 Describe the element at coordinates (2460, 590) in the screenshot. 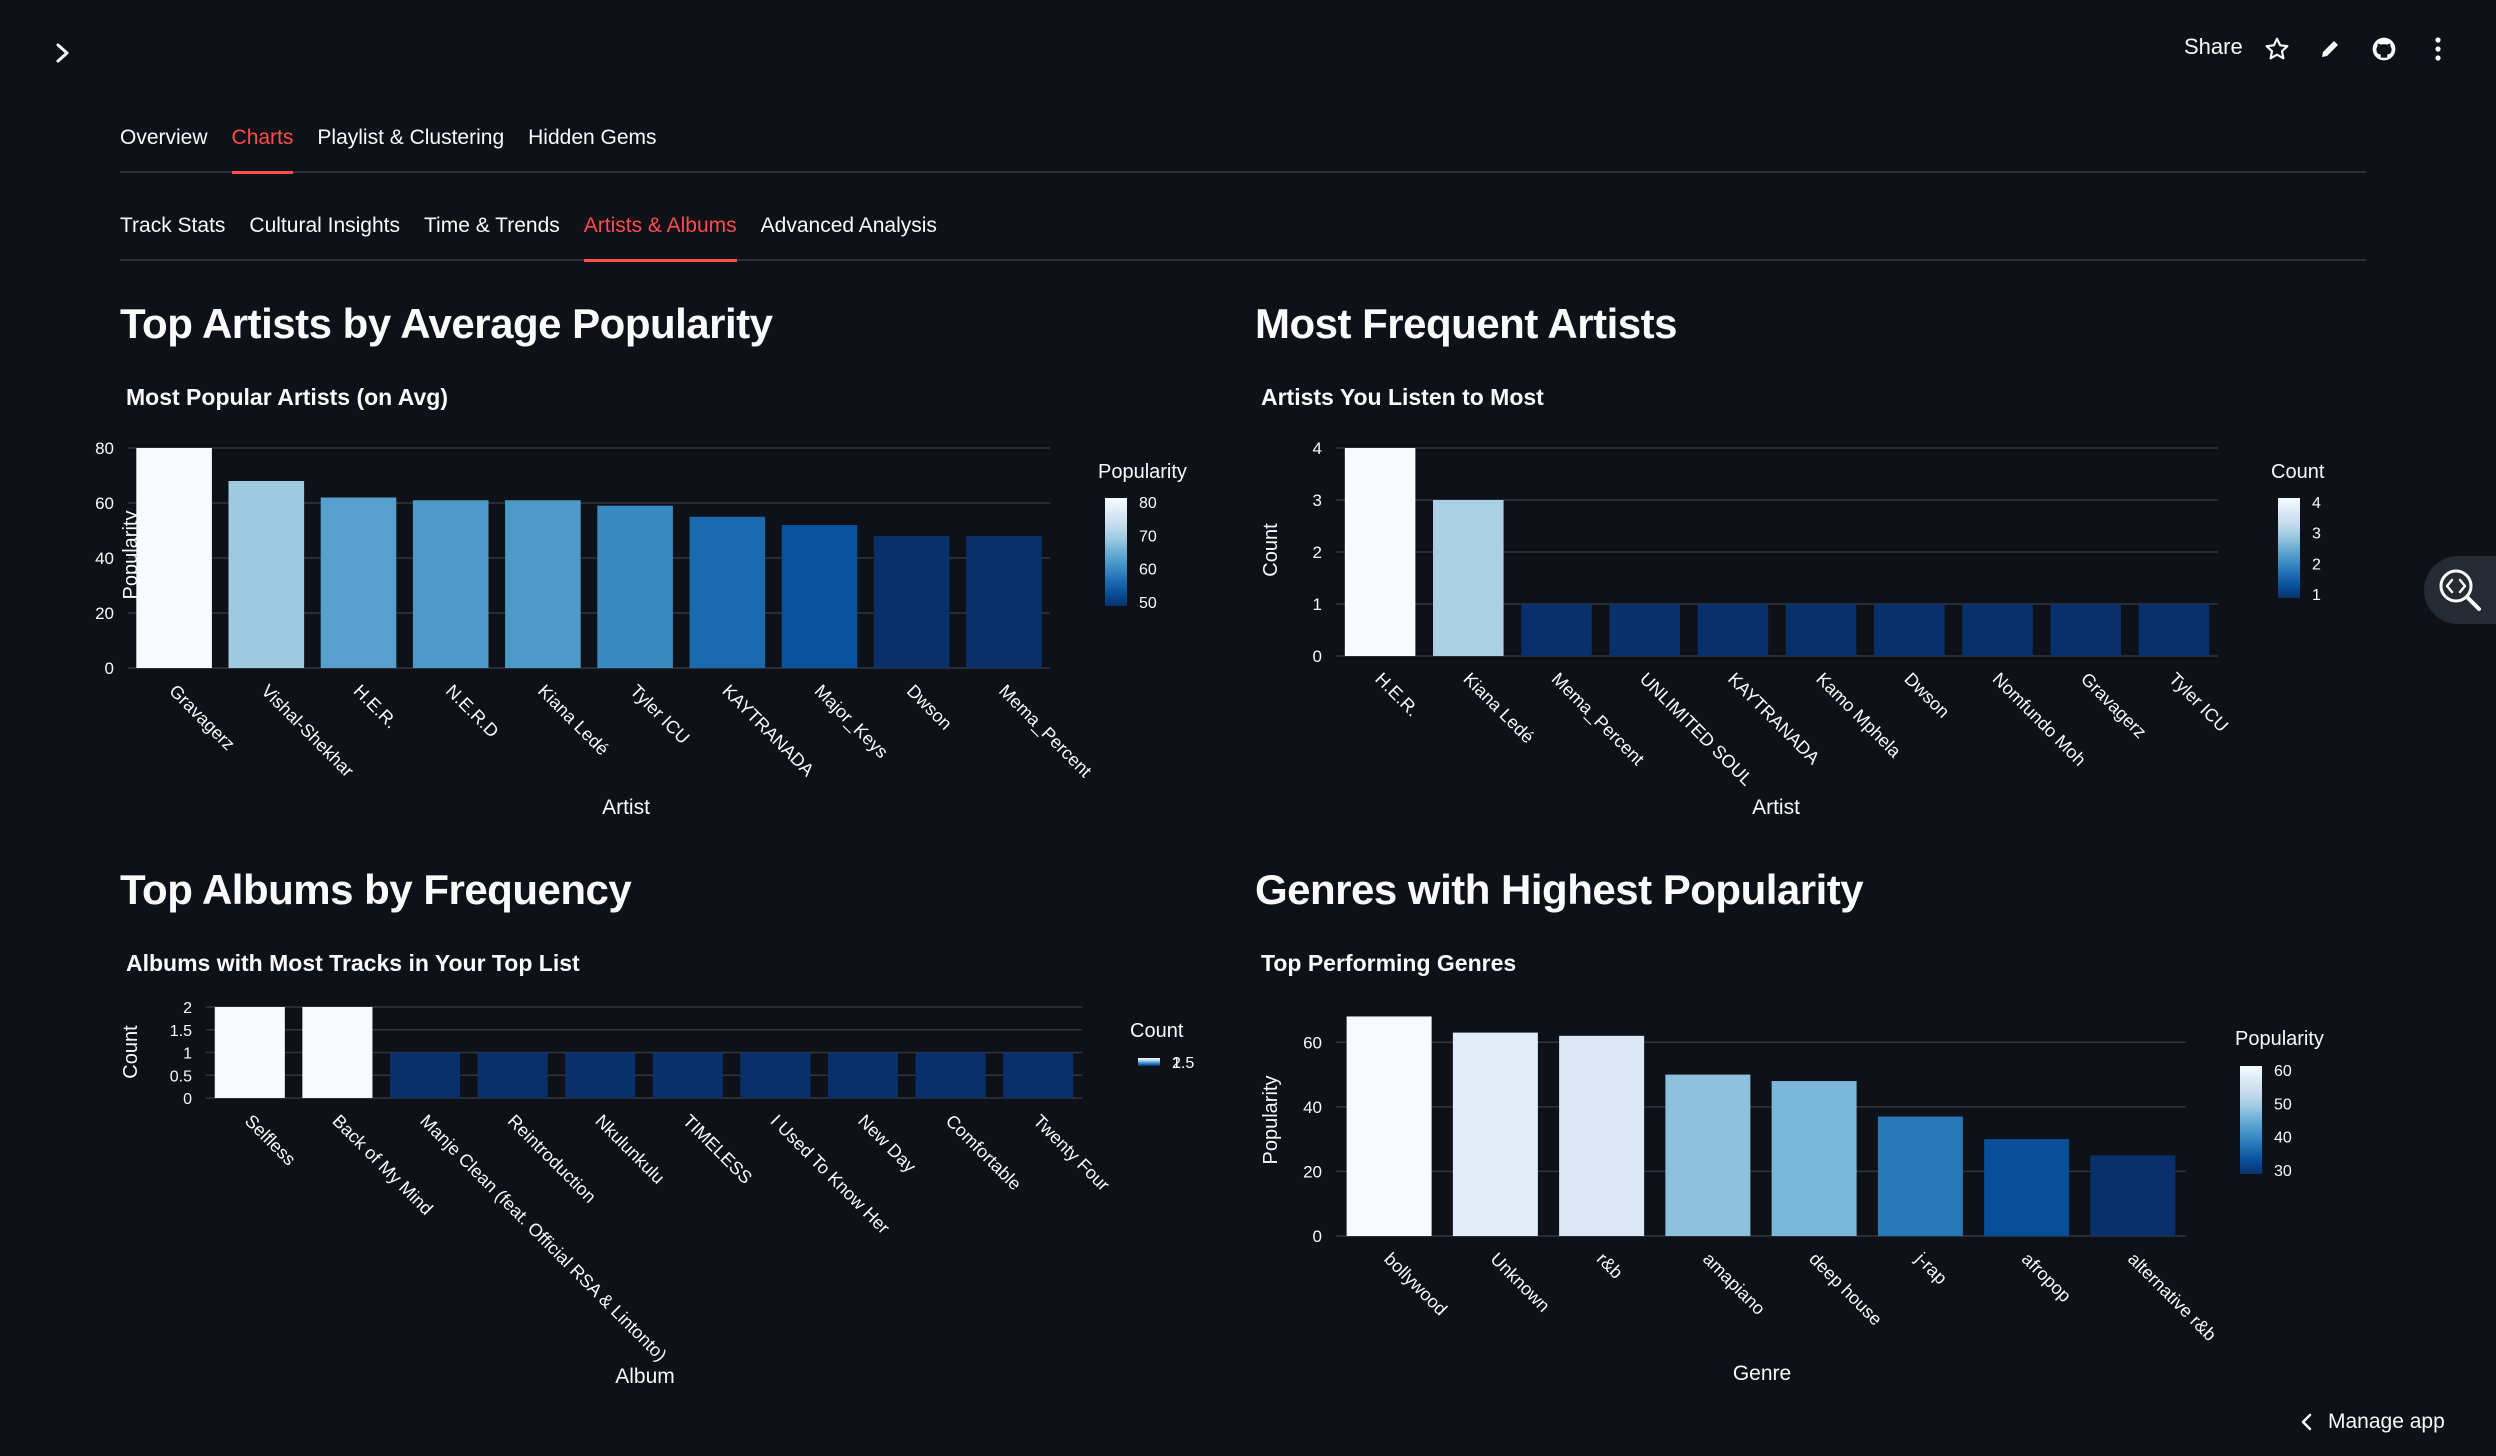

I see `fullscreen-icon` at that location.